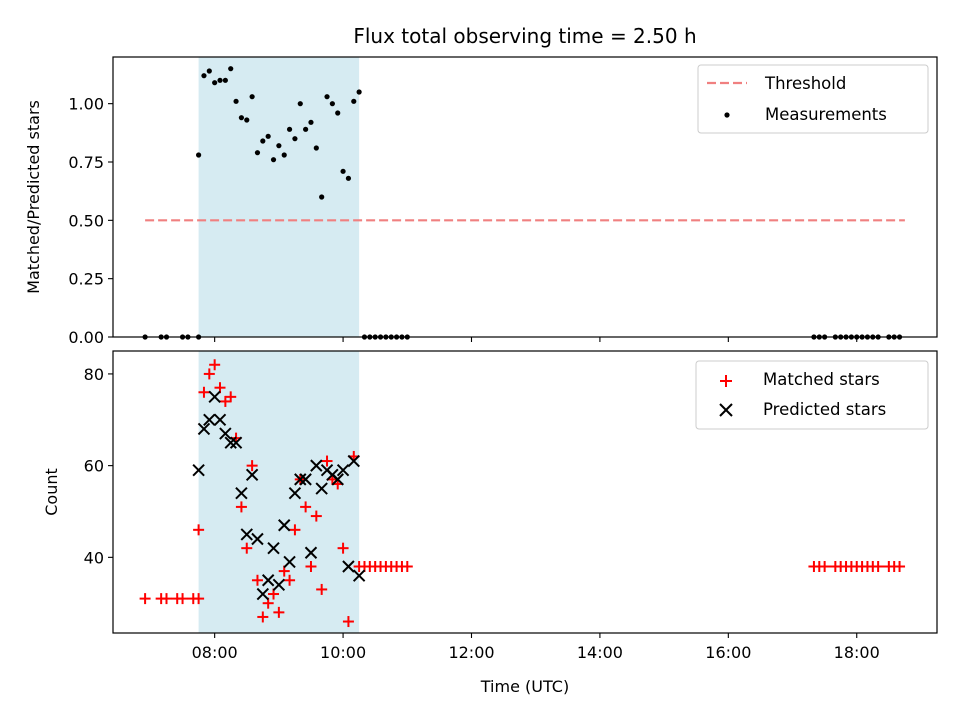 This screenshot has height=720, width=960. Describe the element at coordinates (279, 197) in the screenshot. I see `top-observing-span` at that location.